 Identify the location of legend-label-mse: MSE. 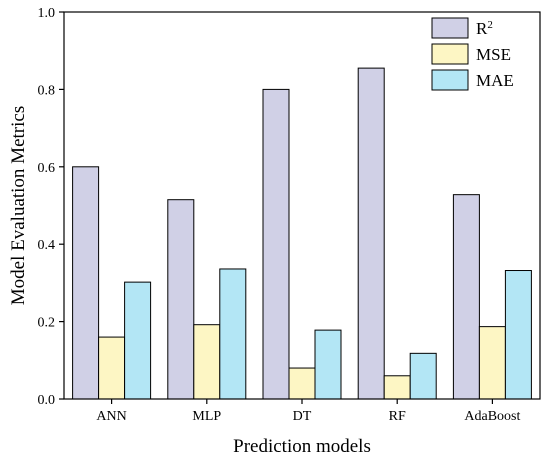
(493, 54).